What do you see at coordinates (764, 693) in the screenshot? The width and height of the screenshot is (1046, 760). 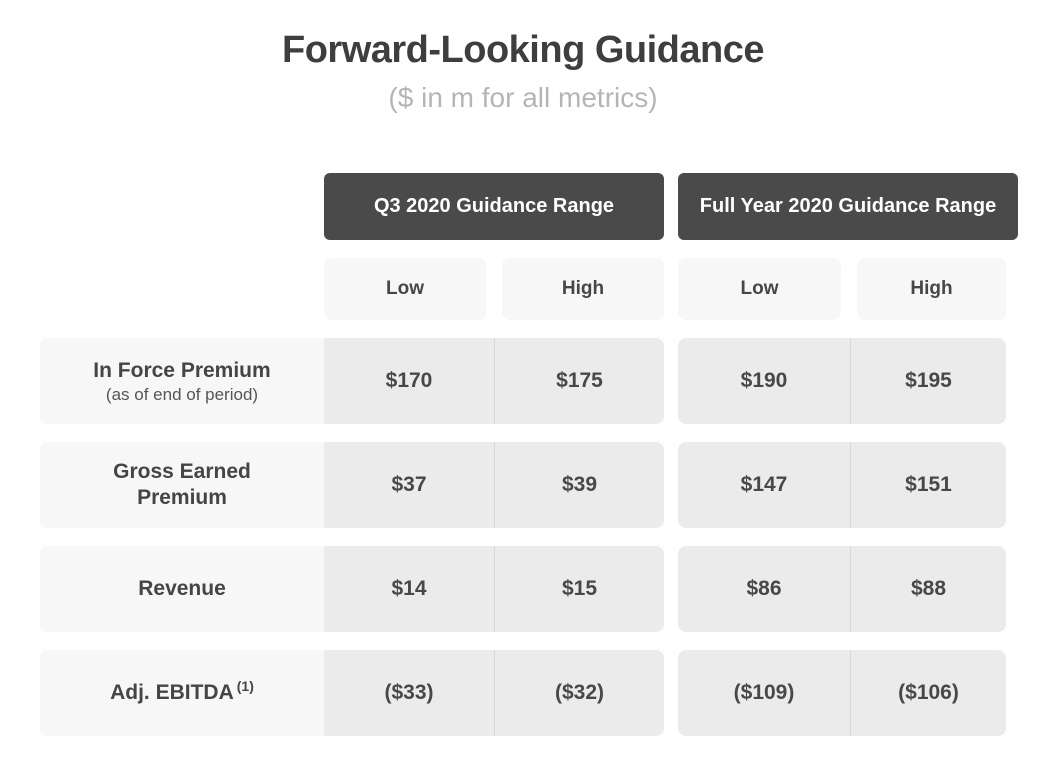 I see `value-cell-fy-low: ($109)` at bounding box center [764, 693].